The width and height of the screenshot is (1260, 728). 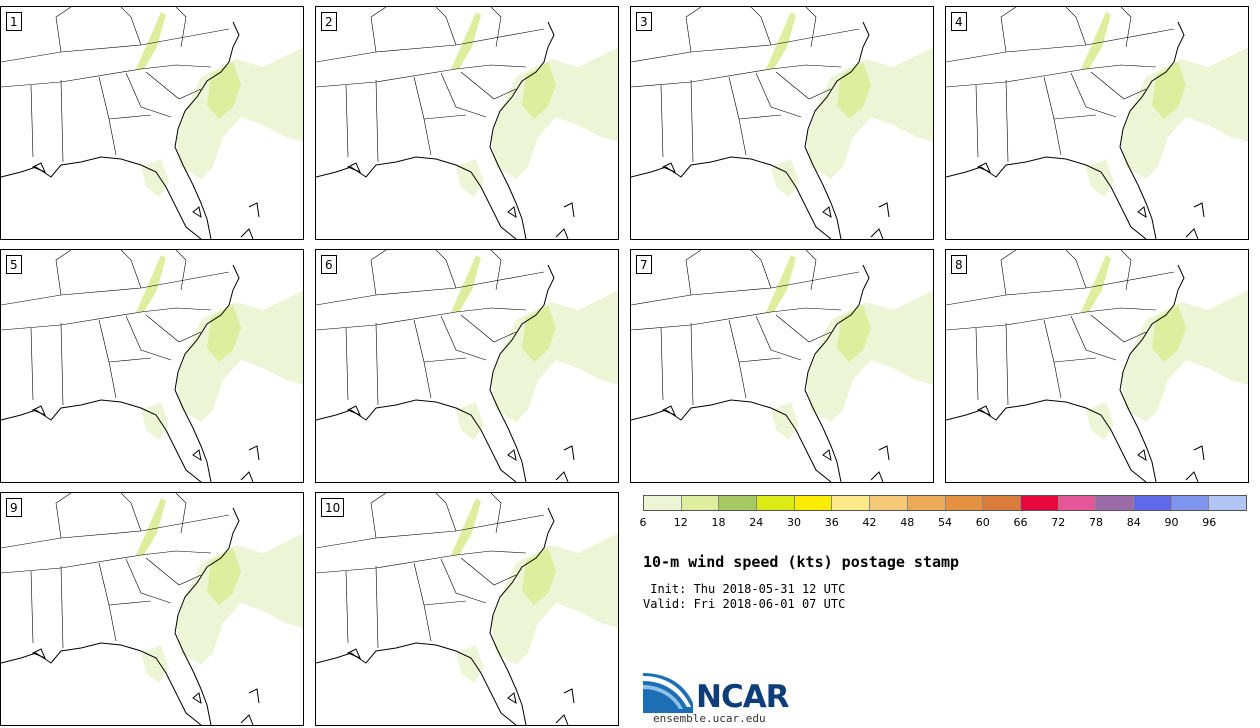 I want to click on colorbar, so click(x=945, y=503).